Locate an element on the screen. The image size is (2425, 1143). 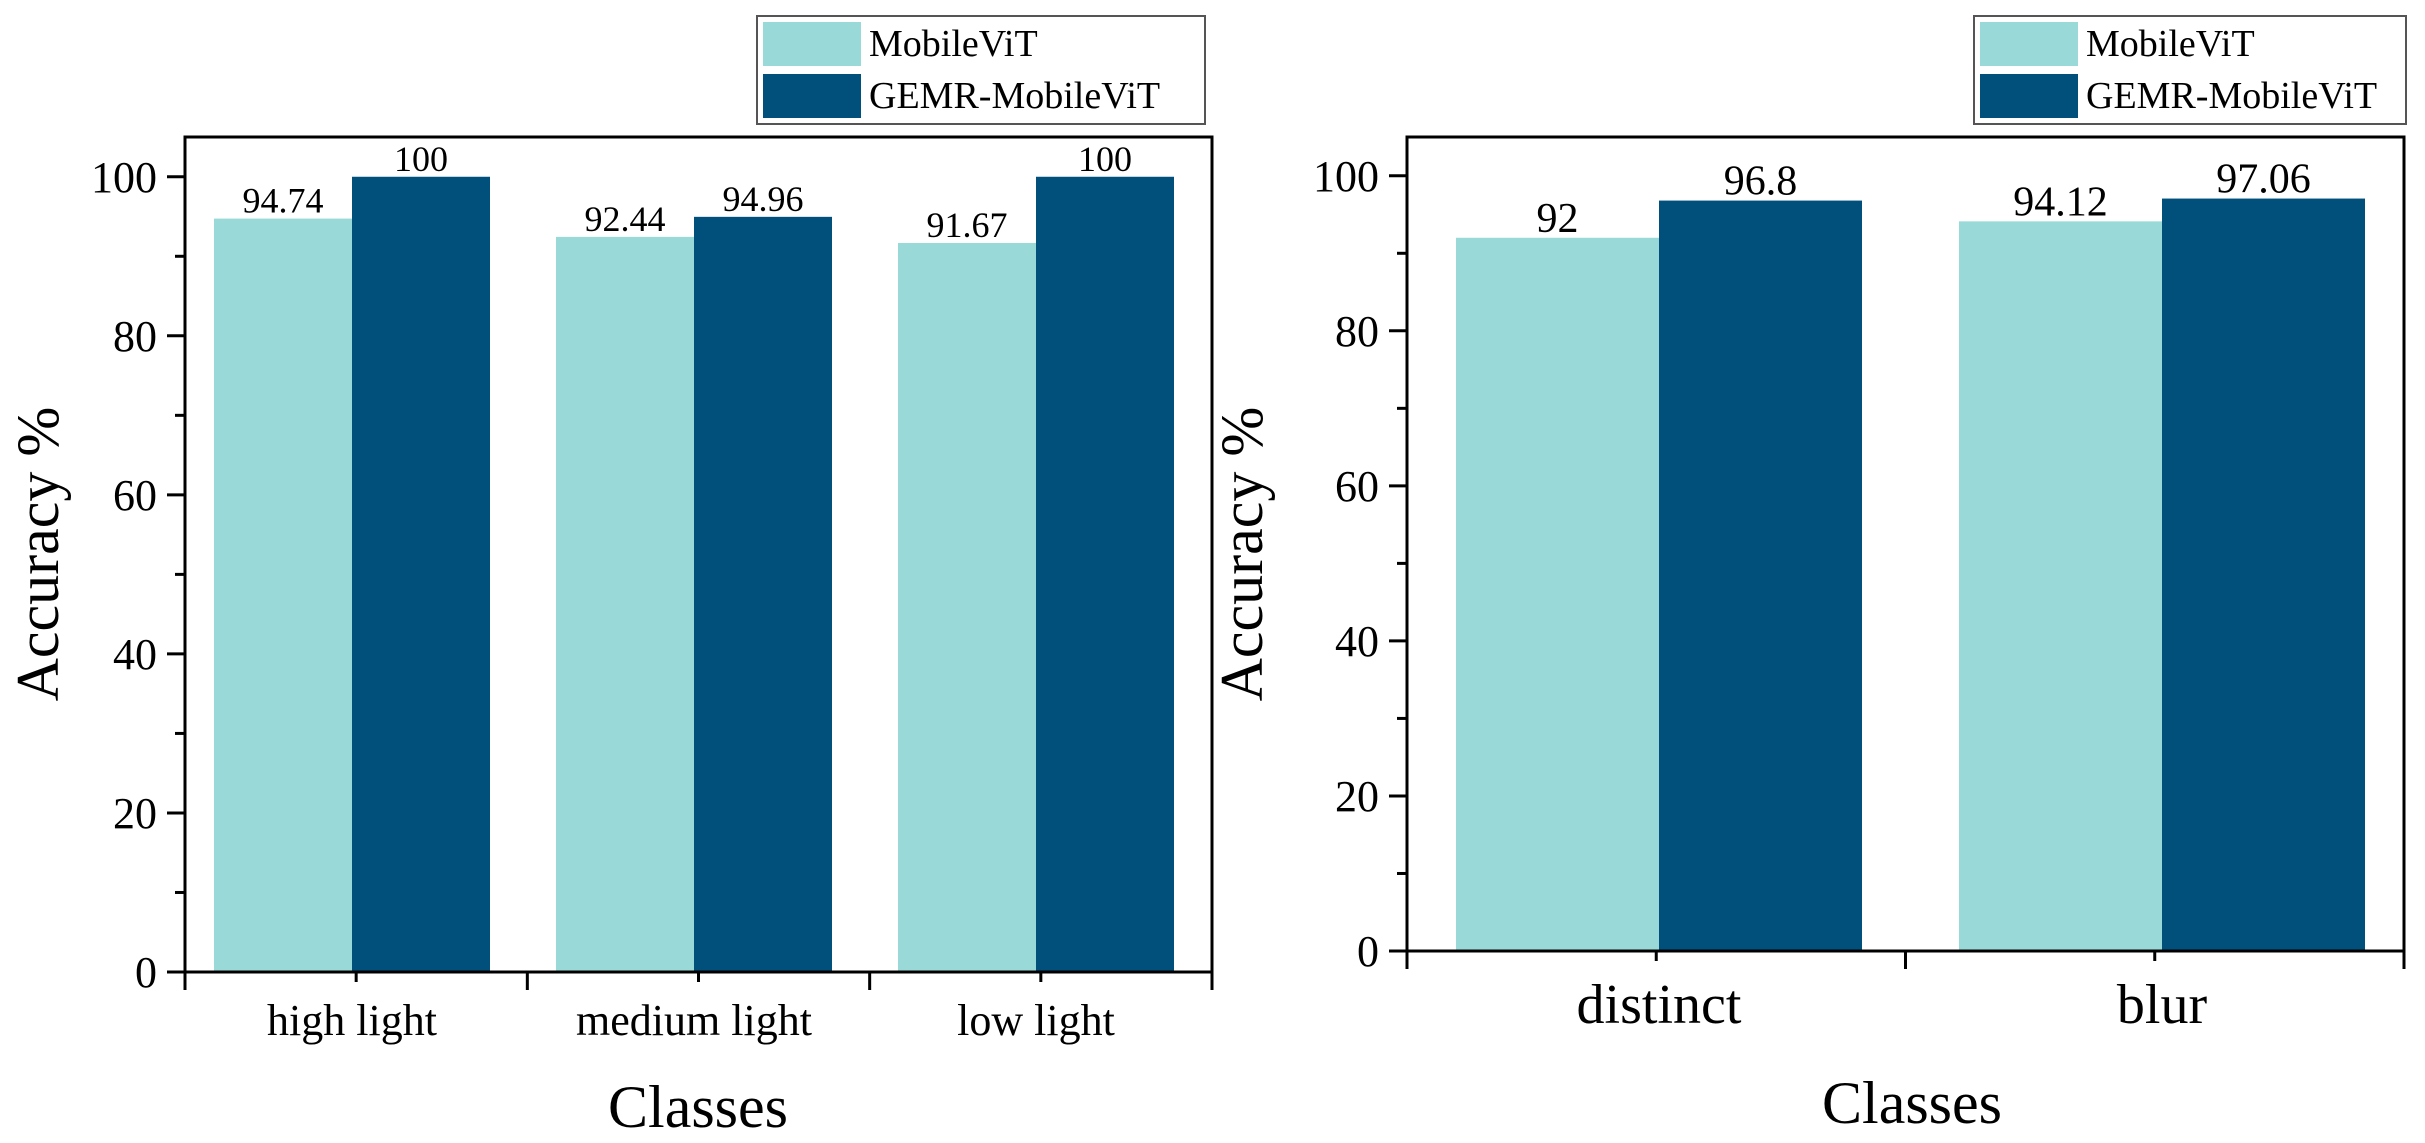
data-label: 92 is located at coordinates (1558, 219).